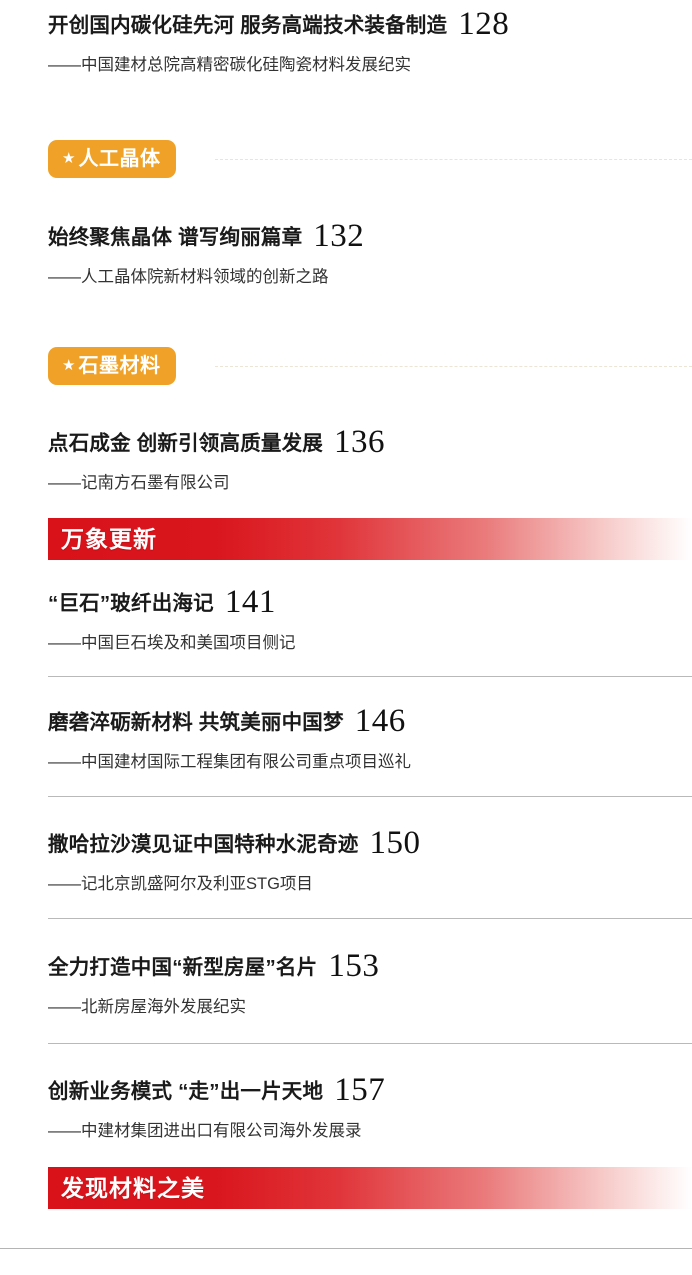  Describe the element at coordinates (360, 1090) in the screenshot. I see `entry-page-number: 157` at that location.